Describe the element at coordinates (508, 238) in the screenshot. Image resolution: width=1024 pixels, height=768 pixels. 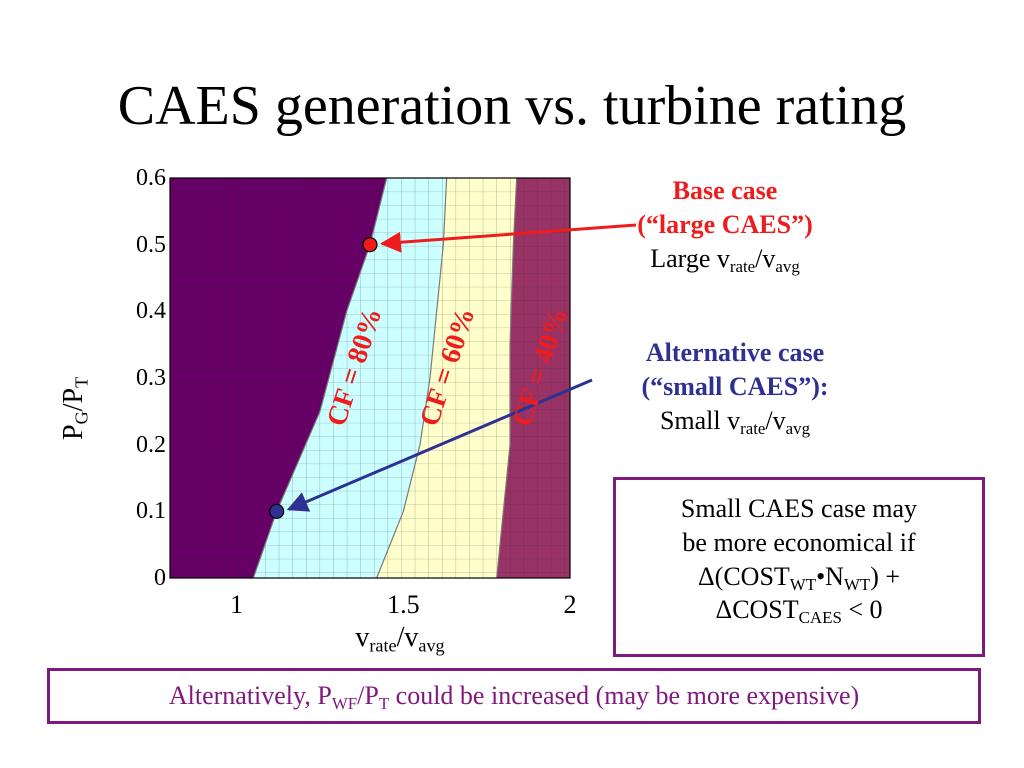
I see `base-case-arrow` at that location.